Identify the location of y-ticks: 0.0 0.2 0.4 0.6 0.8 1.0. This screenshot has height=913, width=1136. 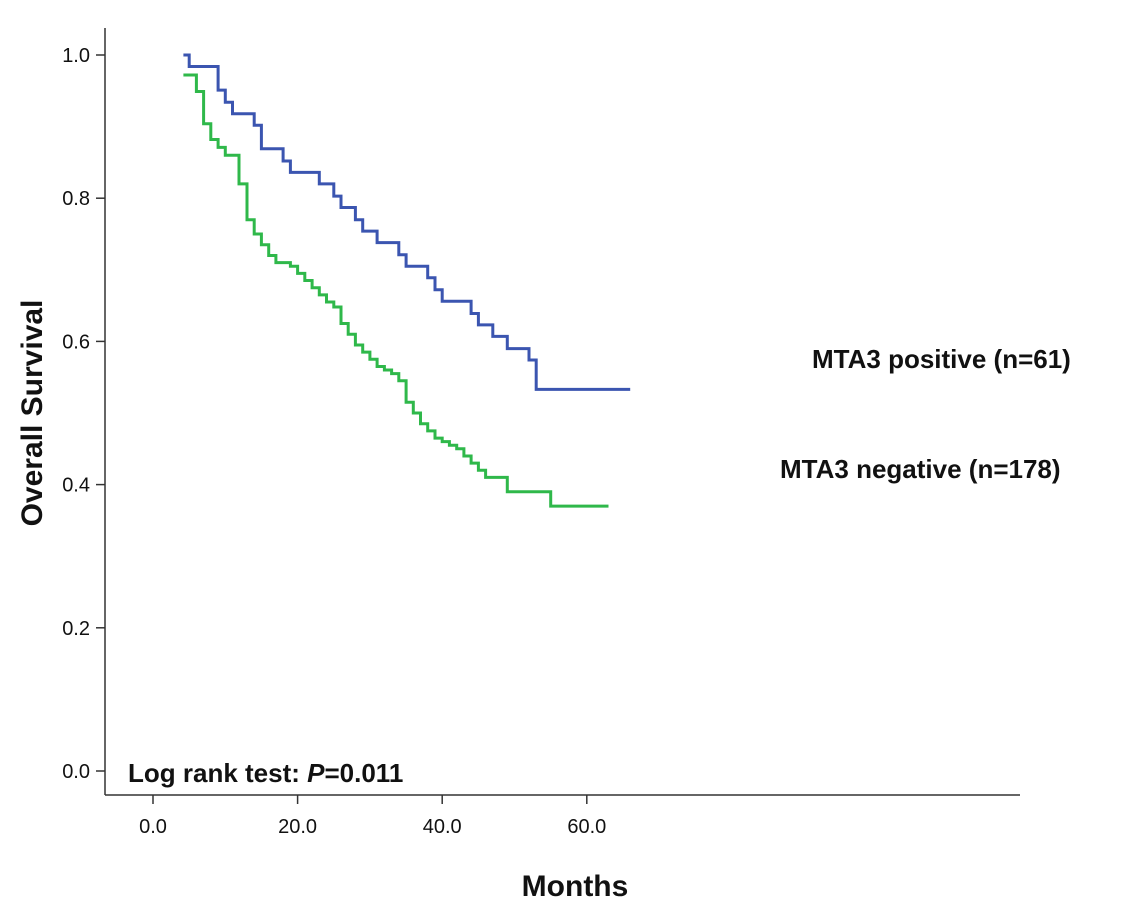
(83, 414).